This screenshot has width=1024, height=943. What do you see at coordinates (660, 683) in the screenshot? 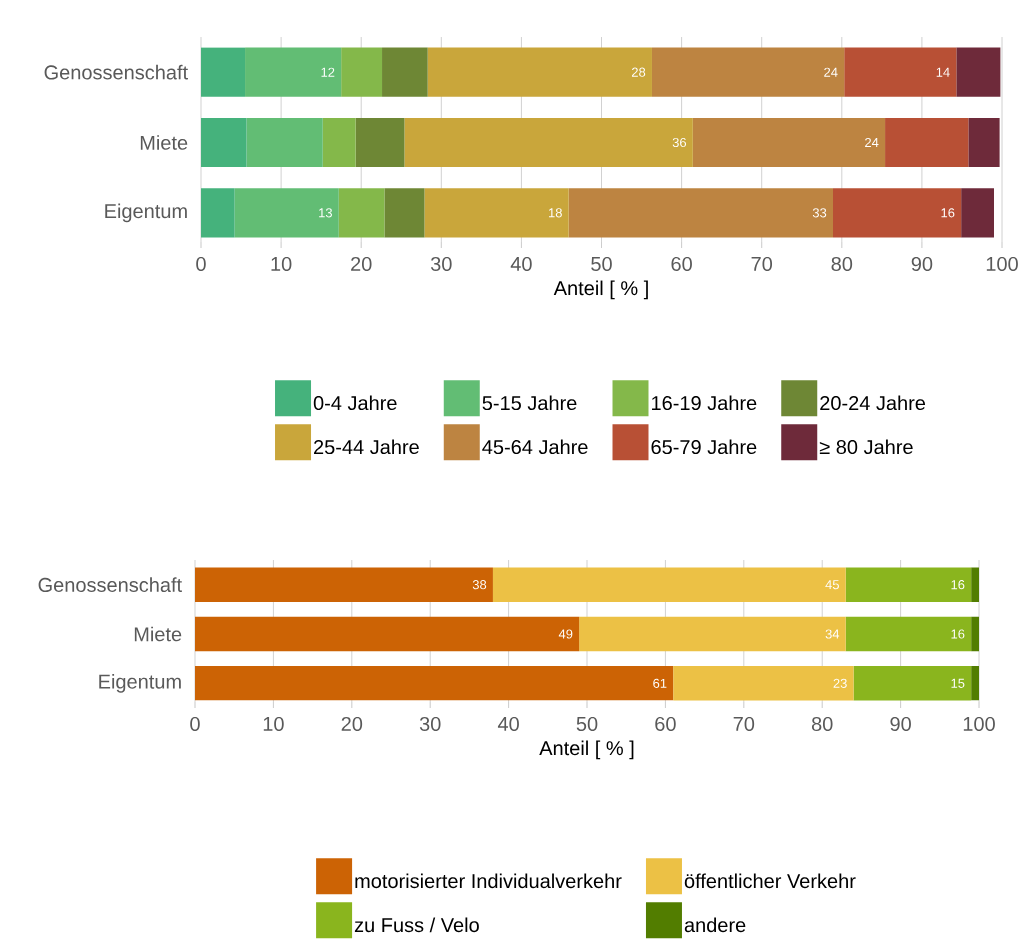
I see `data-label: 61` at bounding box center [660, 683].